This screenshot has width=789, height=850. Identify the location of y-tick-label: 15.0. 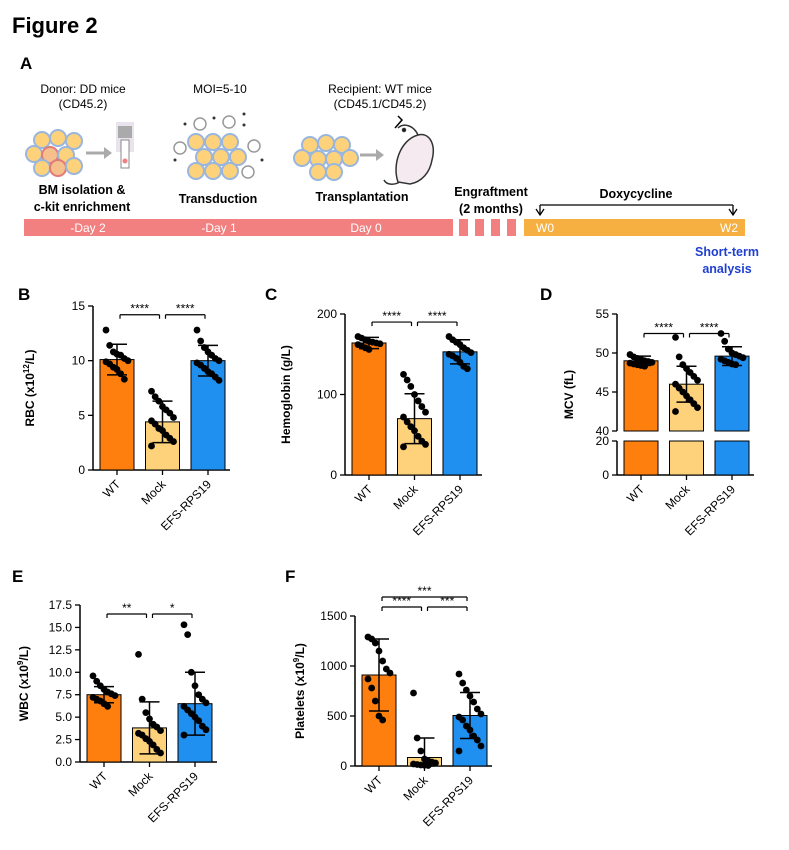
(61, 627).